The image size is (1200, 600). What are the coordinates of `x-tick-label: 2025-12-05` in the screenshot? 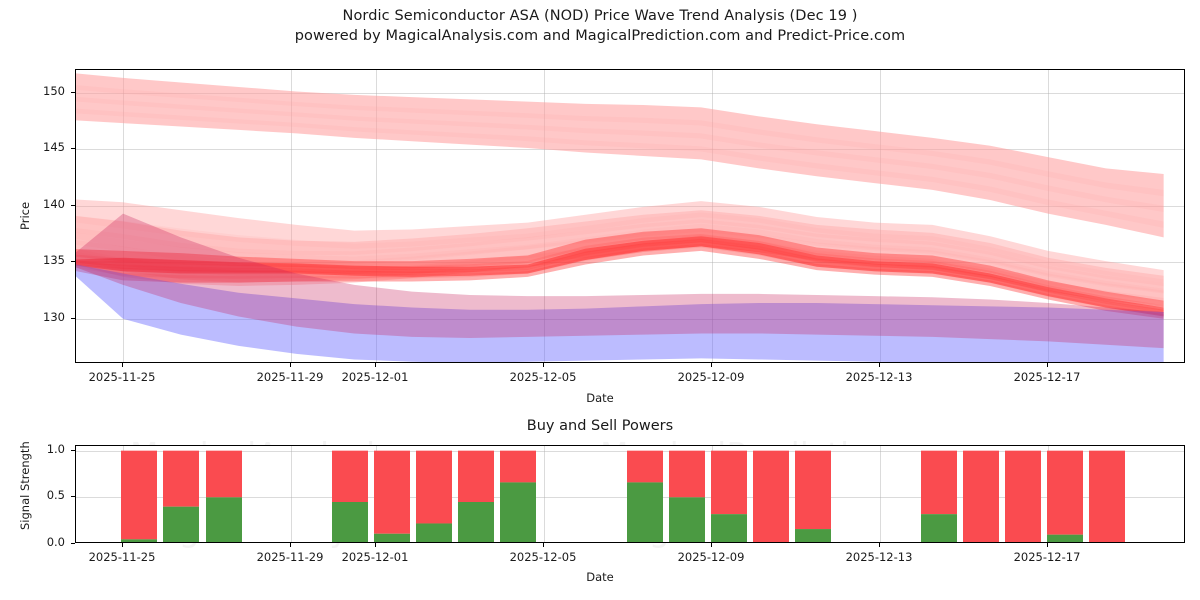 It's located at (543, 557).